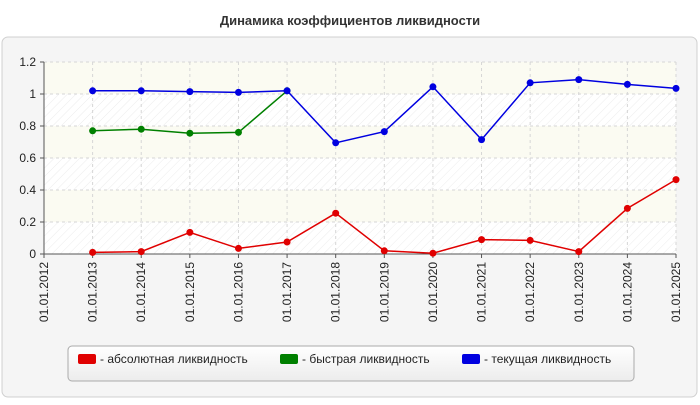 This screenshot has height=405, width=700. What do you see at coordinates (27, 62) in the screenshot?
I see `y-tick-label: 1.2` at bounding box center [27, 62].